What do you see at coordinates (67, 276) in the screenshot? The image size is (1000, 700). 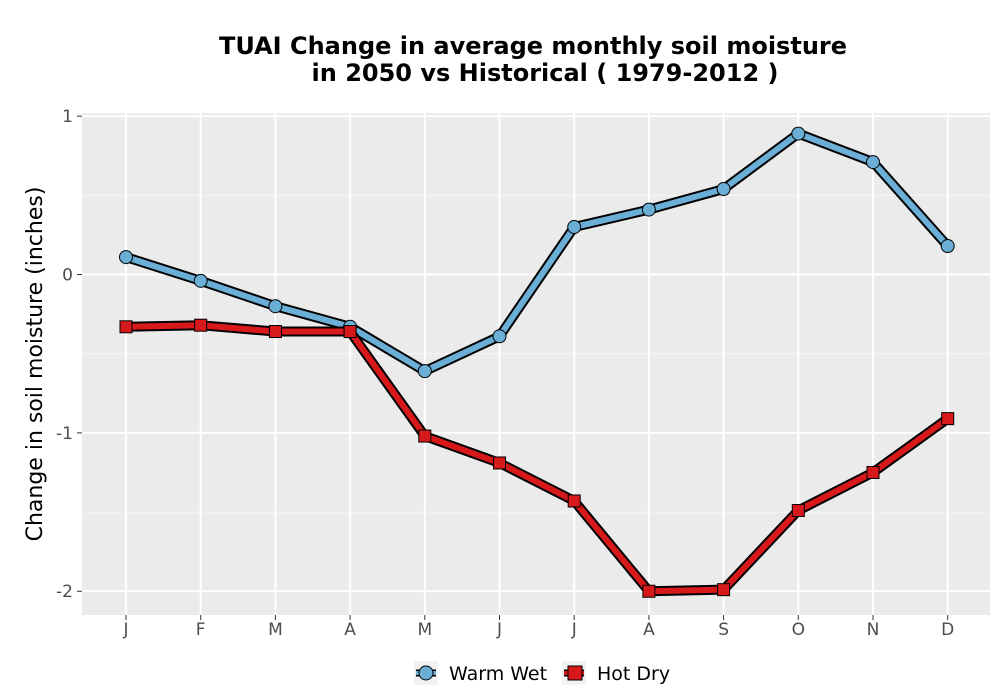 I see `y-tick-label: 0` at bounding box center [67, 276].